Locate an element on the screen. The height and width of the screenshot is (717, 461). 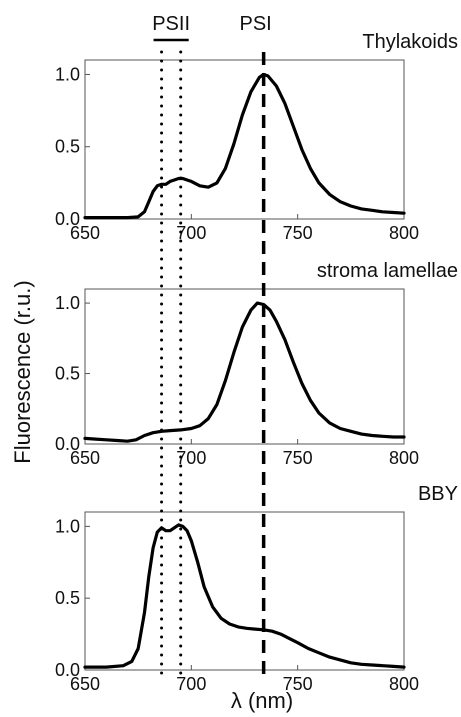
y-axis-label: Fluorescence (r.u.) is located at coordinates (22, 371).